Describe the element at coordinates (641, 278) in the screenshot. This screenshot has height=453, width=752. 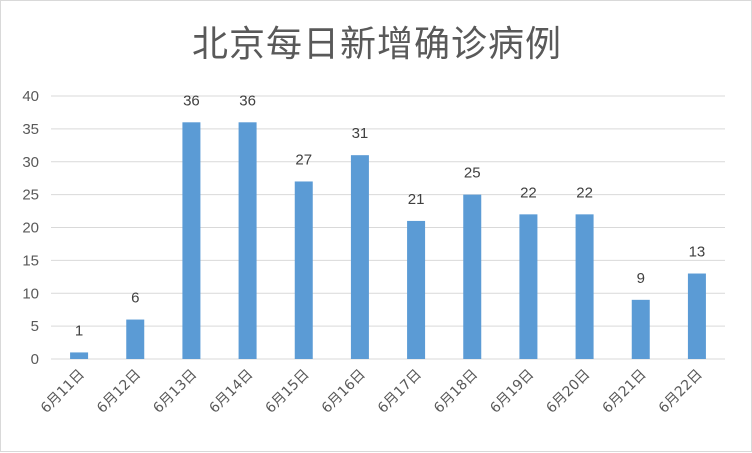
I see `data-label: 9` at that location.